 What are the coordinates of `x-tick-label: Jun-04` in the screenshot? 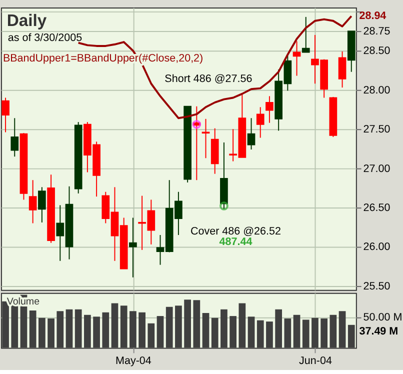 It's located at (315, 360).